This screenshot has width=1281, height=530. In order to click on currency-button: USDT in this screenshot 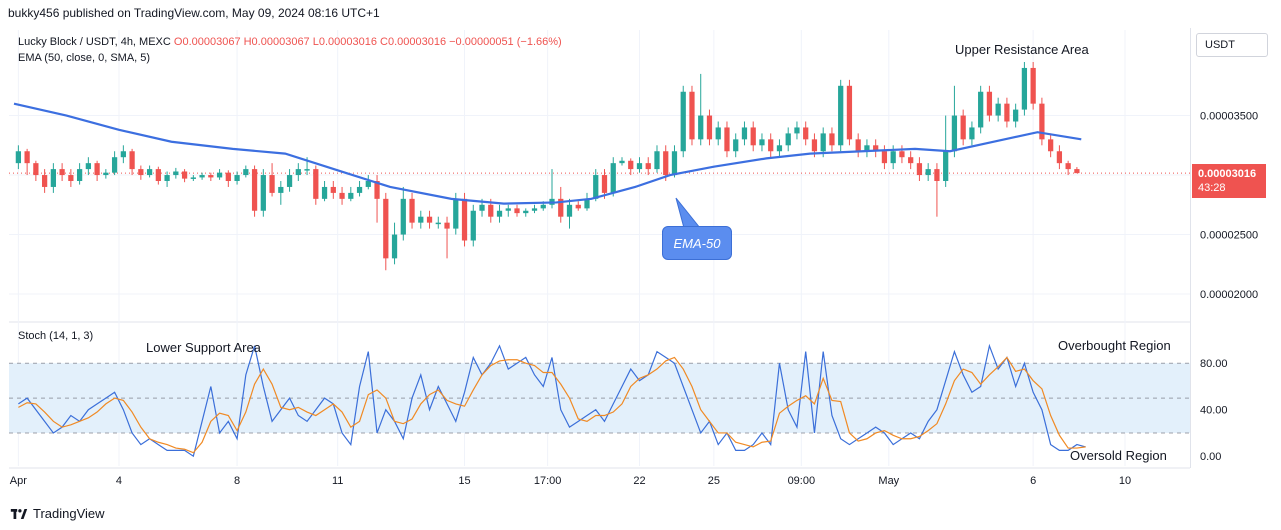, I will do `click(1232, 45)`.